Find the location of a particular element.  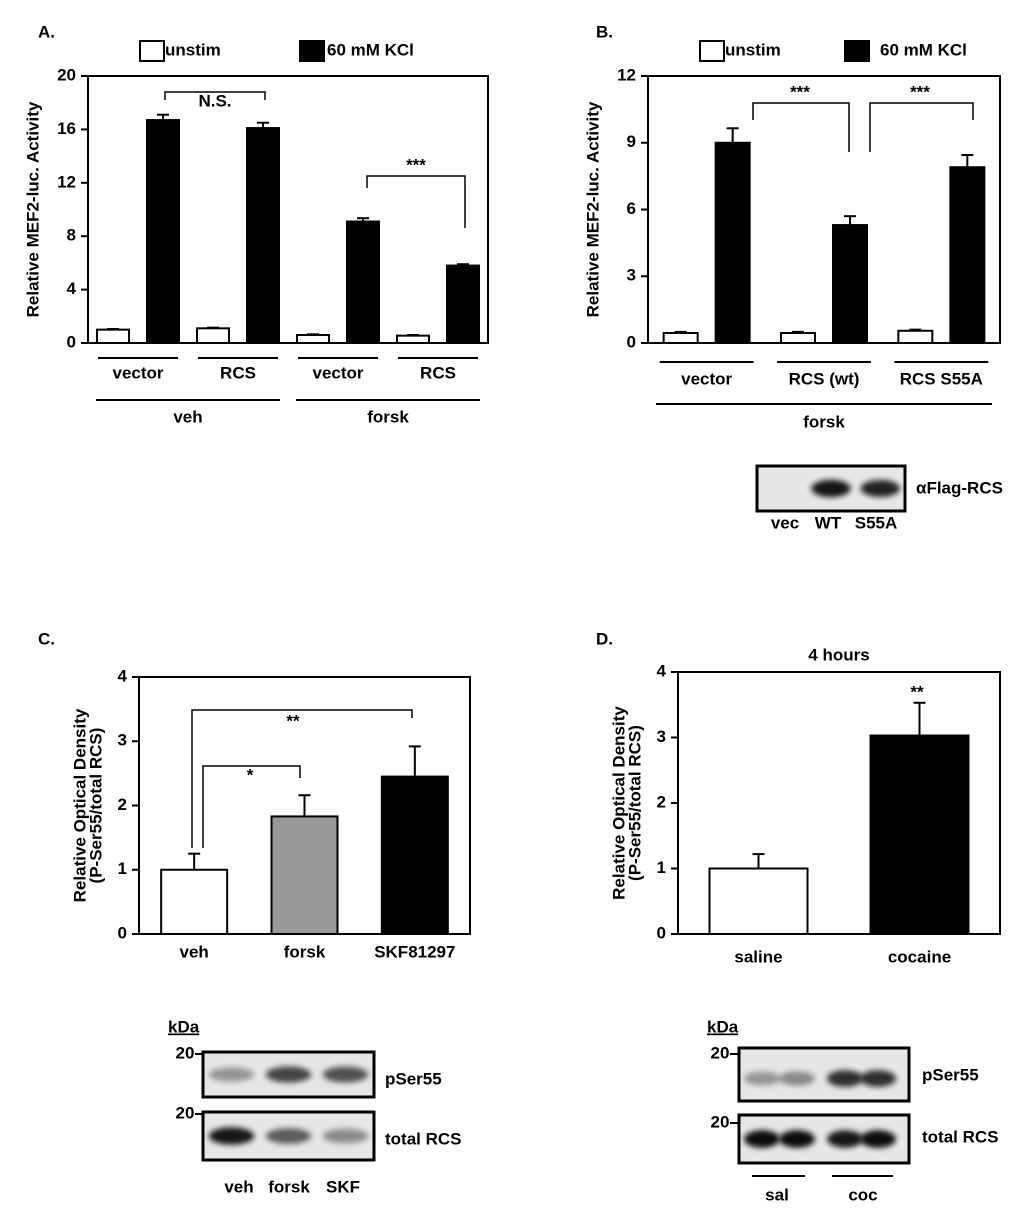

panel-label: D. is located at coordinates (604, 638).